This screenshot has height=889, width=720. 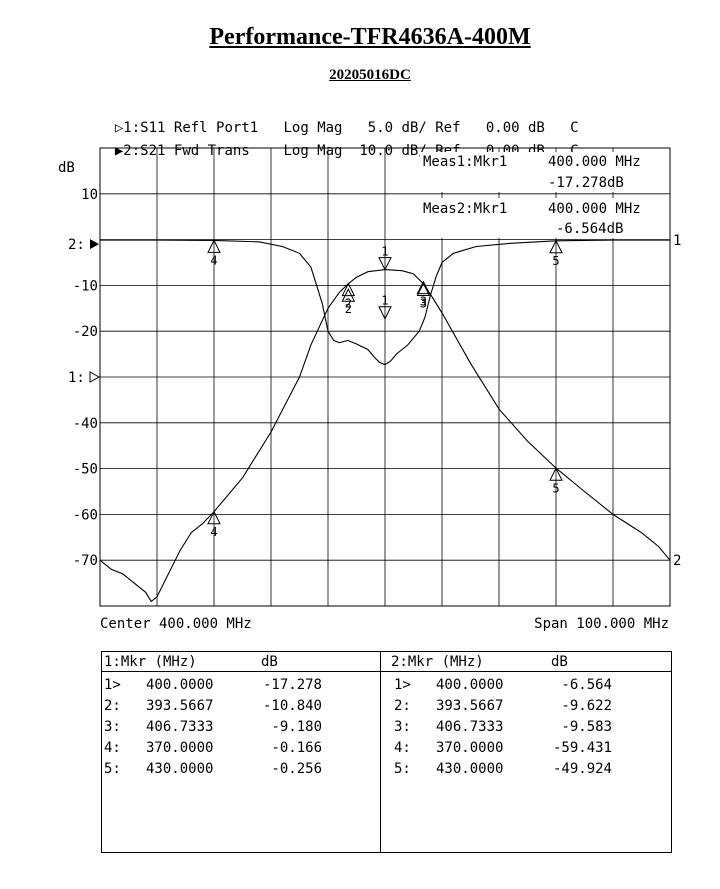 What do you see at coordinates (313, 128) in the screenshot?
I see `trace-s11-format: Log Mag` at bounding box center [313, 128].